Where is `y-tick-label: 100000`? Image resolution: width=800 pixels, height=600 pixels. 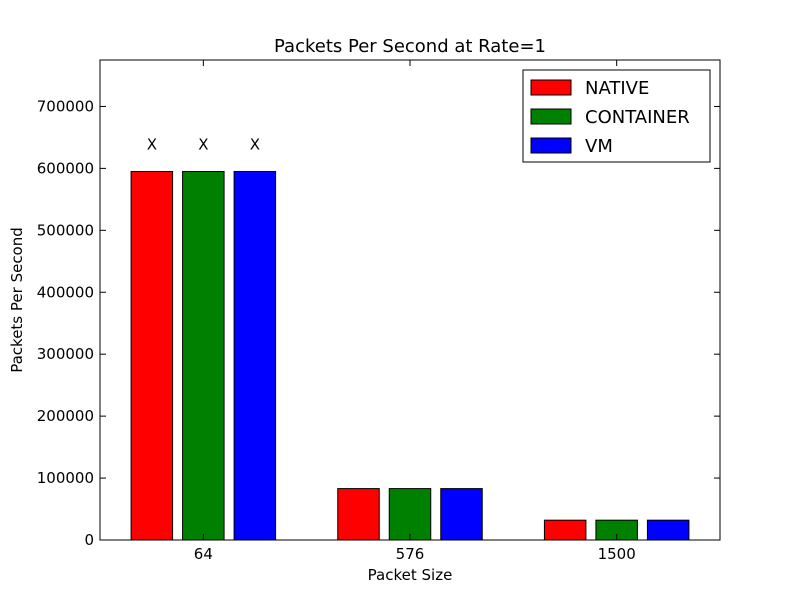
y-tick-label: 100000 is located at coordinates (65, 478).